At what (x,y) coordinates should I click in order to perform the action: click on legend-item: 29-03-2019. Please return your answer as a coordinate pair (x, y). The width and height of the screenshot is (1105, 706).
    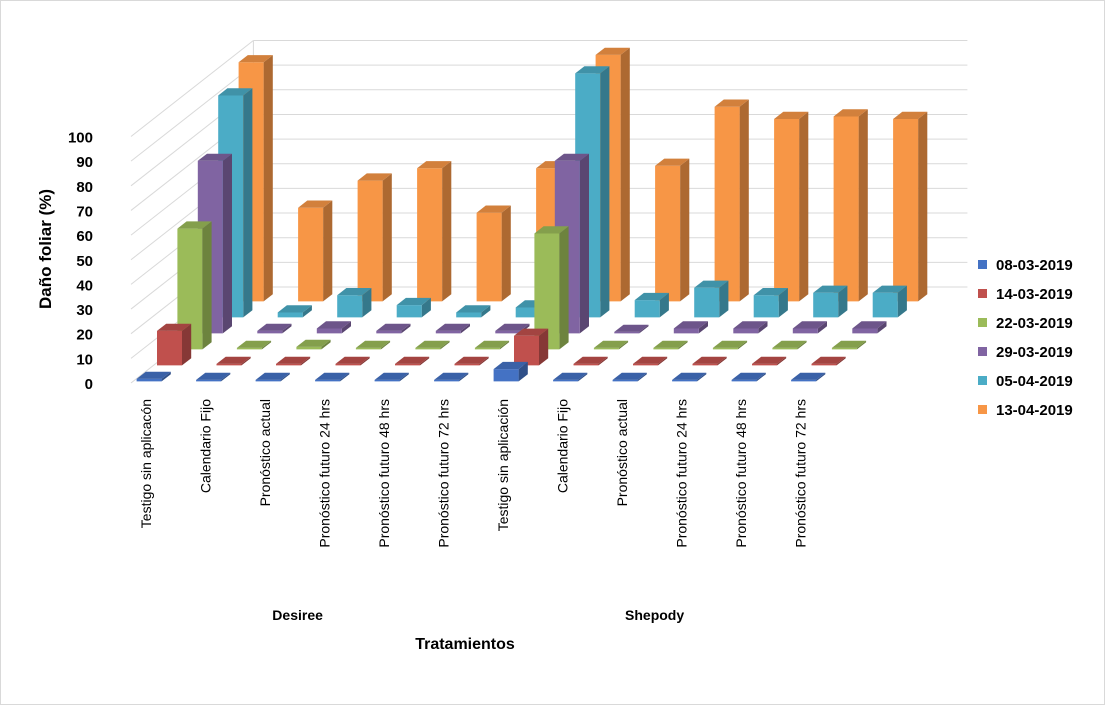
    Looking at the image, I should click on (1025, 352).